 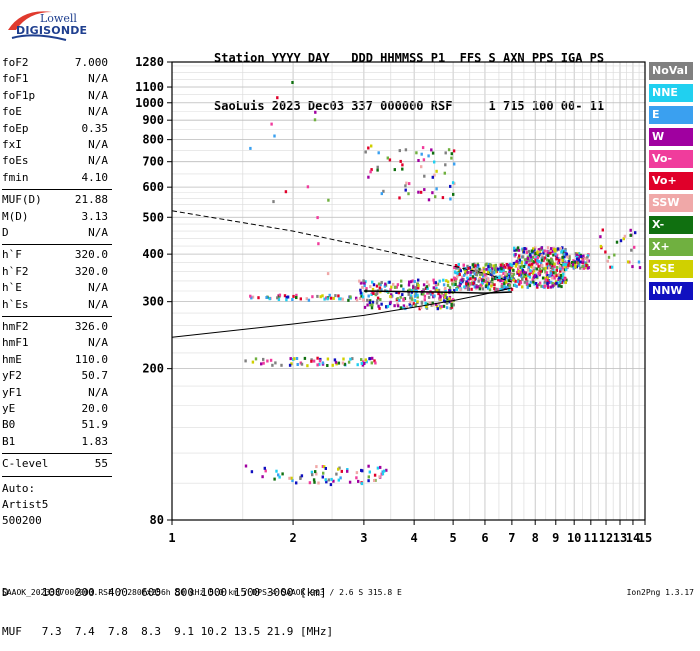 What do you see at coordinates (12, 144) in the screenshot?
I see `param-label: fxI` at bounding box center [12, 144].